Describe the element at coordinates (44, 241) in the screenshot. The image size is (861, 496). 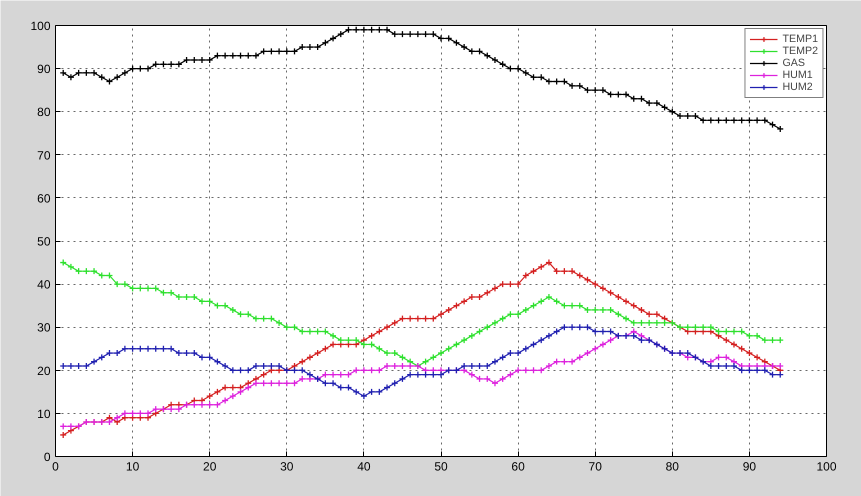
I see `y-tick-label: 50` at that location.